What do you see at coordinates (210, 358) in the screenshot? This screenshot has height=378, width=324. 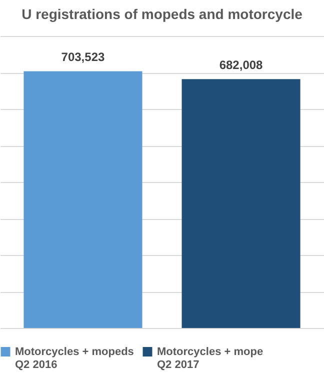 I see `legend-label: Motorcycles + mope Q2 2017` at bounding box center [210, 358].